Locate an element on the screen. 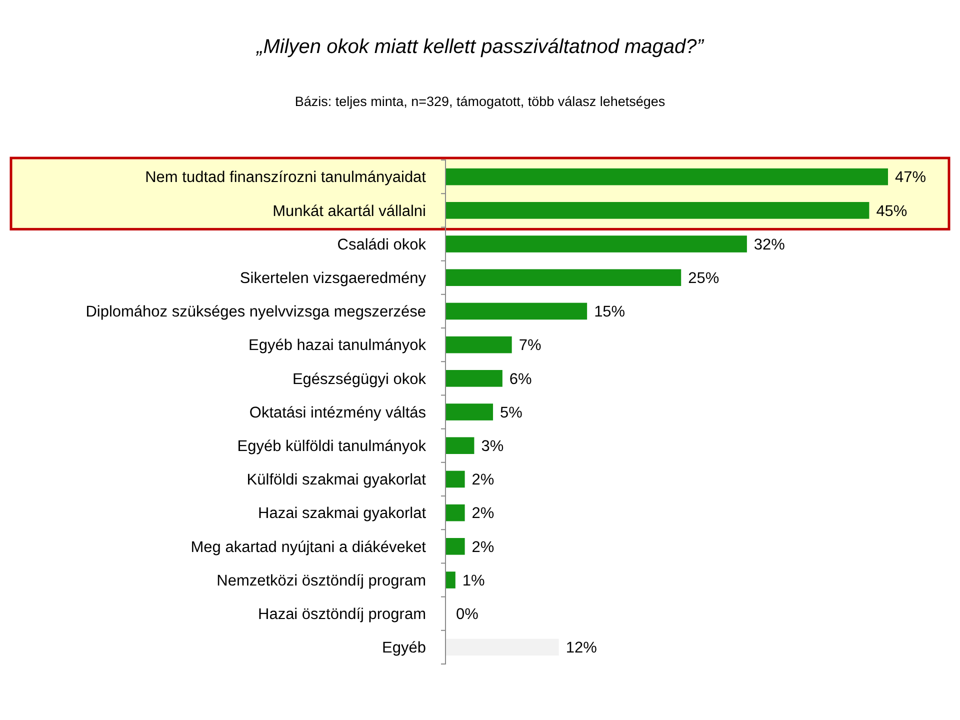 Image resolution: width=960 pixels, height=720 pixels. data-label: 47% is located at coordinates (910, 177).